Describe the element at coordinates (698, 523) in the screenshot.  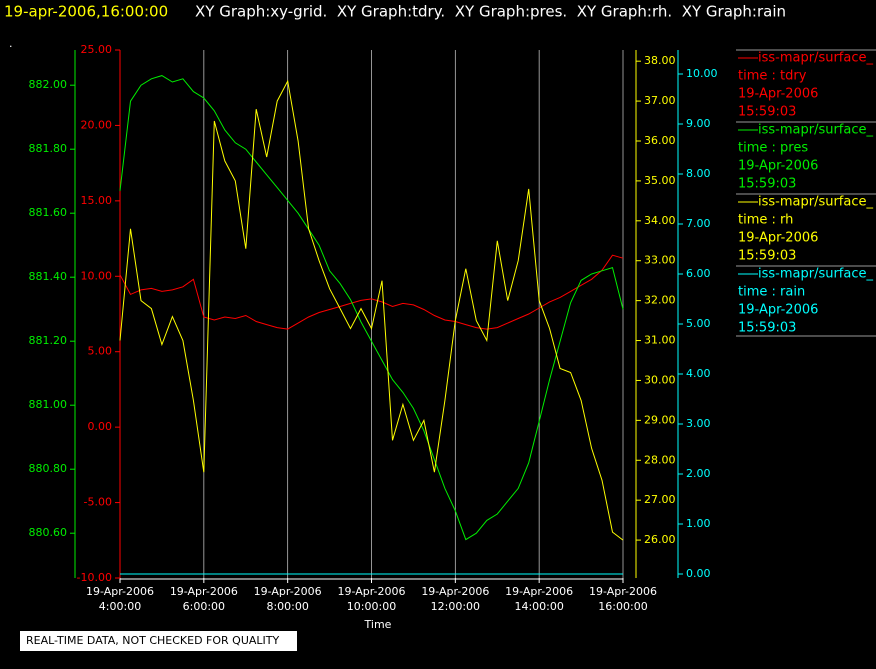
I see `y-tick-label: 1.00` at that location.